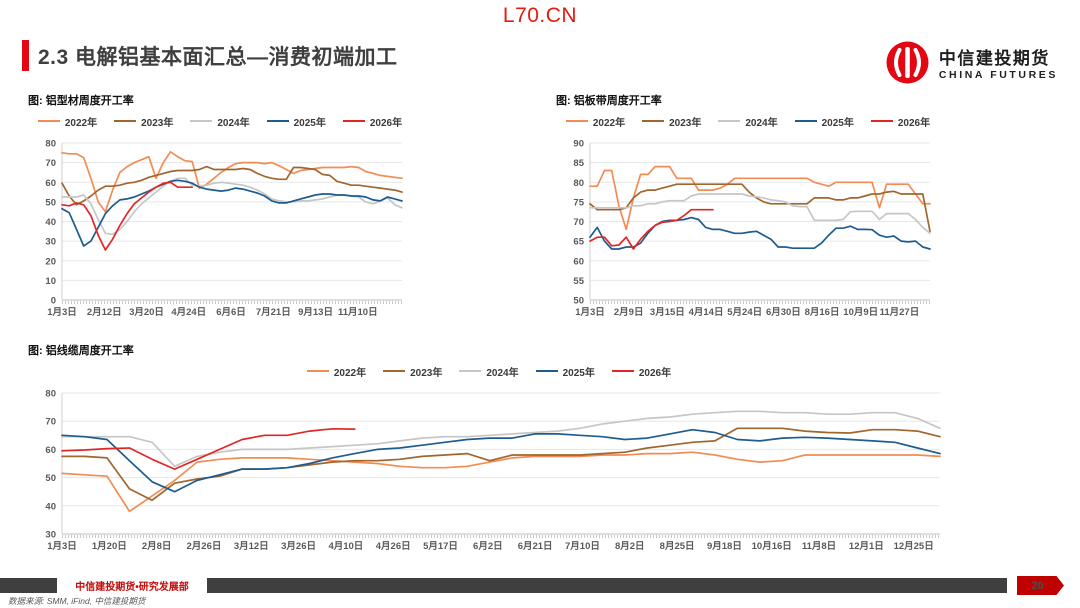 Image resolution: width=1080 pixels, height=608 pixels. I want to click on svg-text: 3月12日, so click(251, 546).